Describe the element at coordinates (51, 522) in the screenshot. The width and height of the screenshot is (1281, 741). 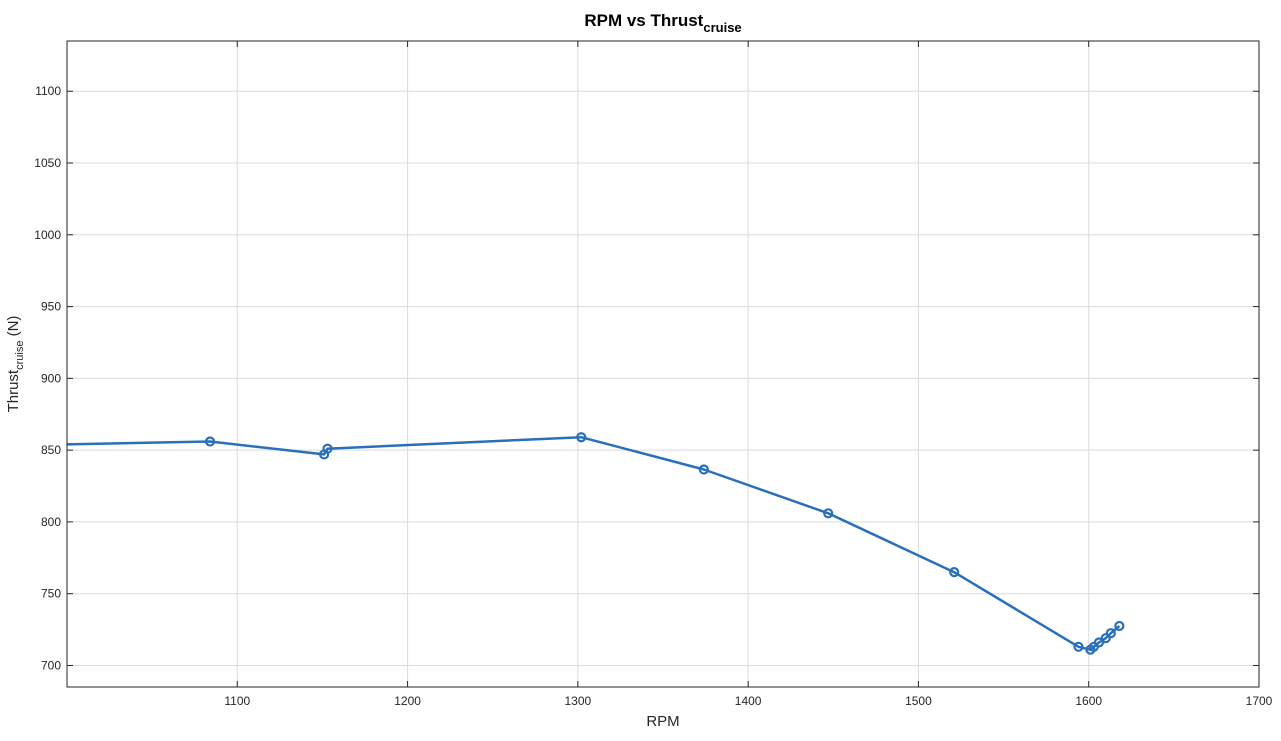
I see `y-tick-label: 800` at that location.